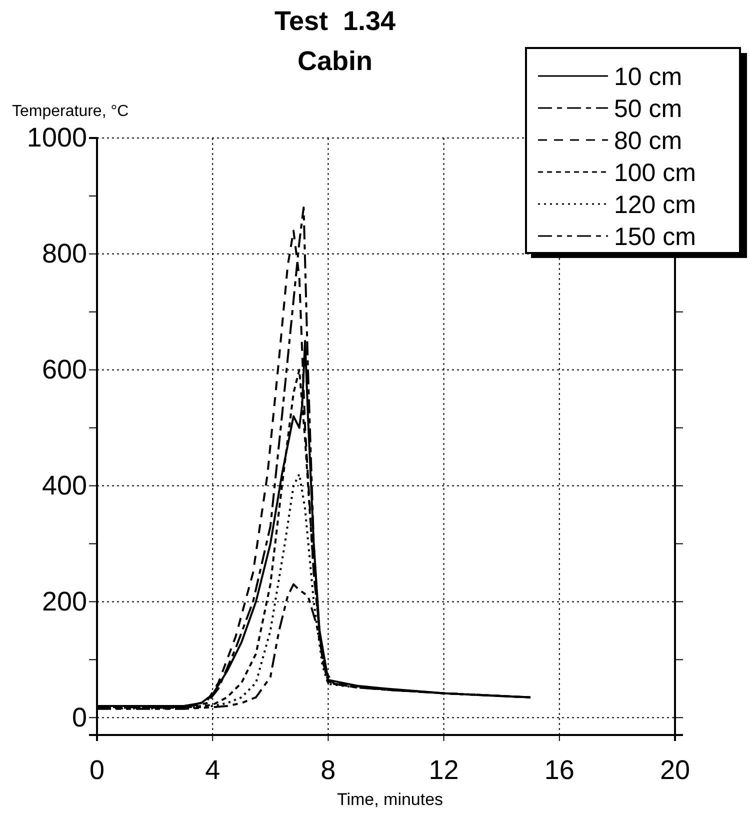 This screenshot has width=750, height=814. Describe the element at coordinates (648, 77) in the screenshot. I see `legend-label: 10 cm` at that location.